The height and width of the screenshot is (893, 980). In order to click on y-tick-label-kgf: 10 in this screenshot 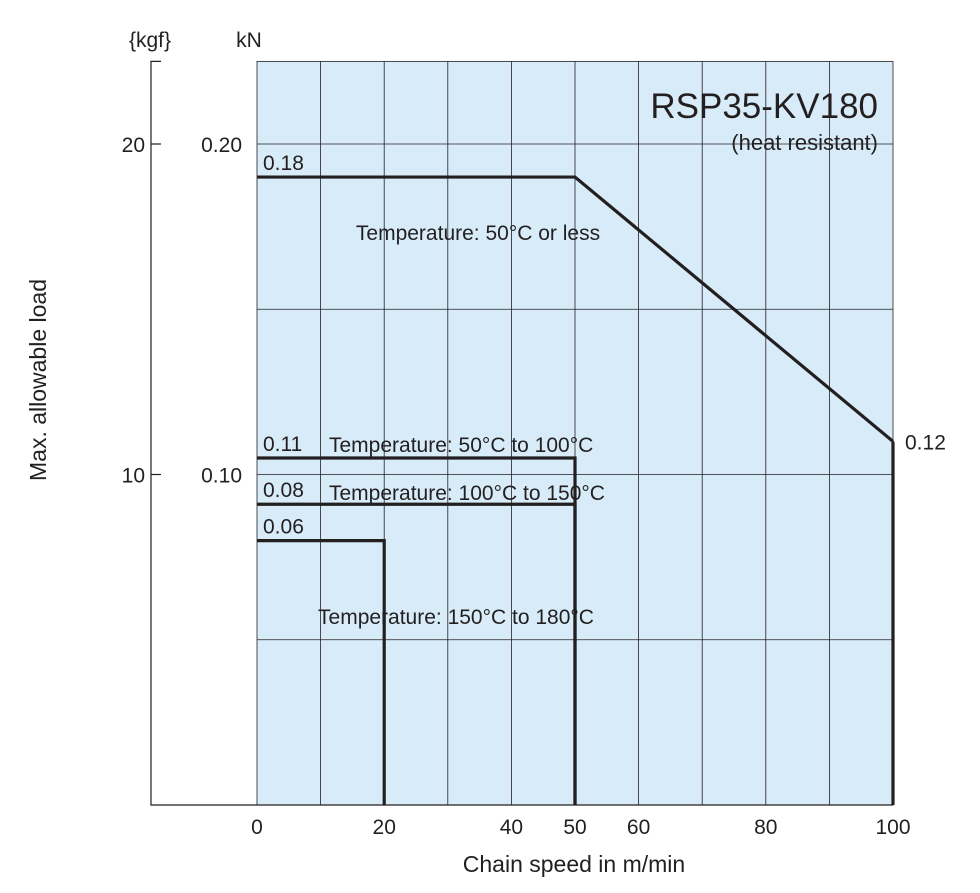, I will do `click(133, 476)`.